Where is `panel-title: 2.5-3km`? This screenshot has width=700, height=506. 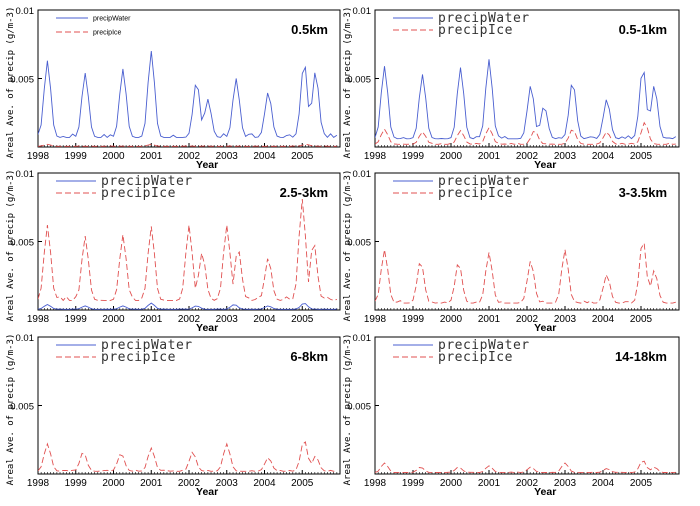 panel-title: 2.5-3km is located at coordinates (304, 192).